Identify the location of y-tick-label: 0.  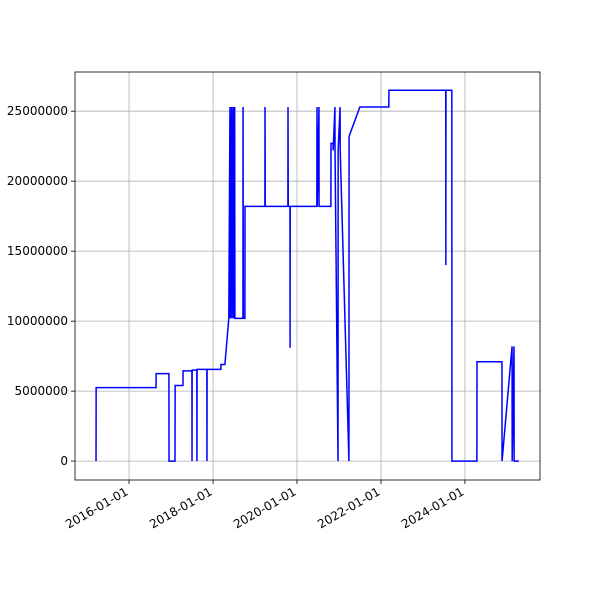
(64, 461).